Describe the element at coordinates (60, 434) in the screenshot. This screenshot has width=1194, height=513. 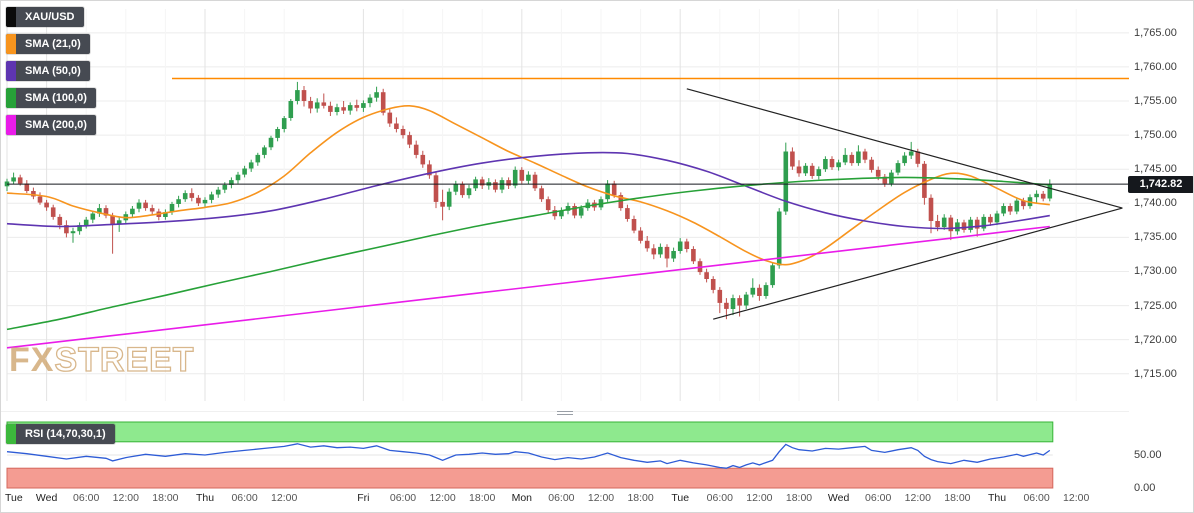
I see `legend-item-rsi: RSI (14,70,30,1)` at that location.